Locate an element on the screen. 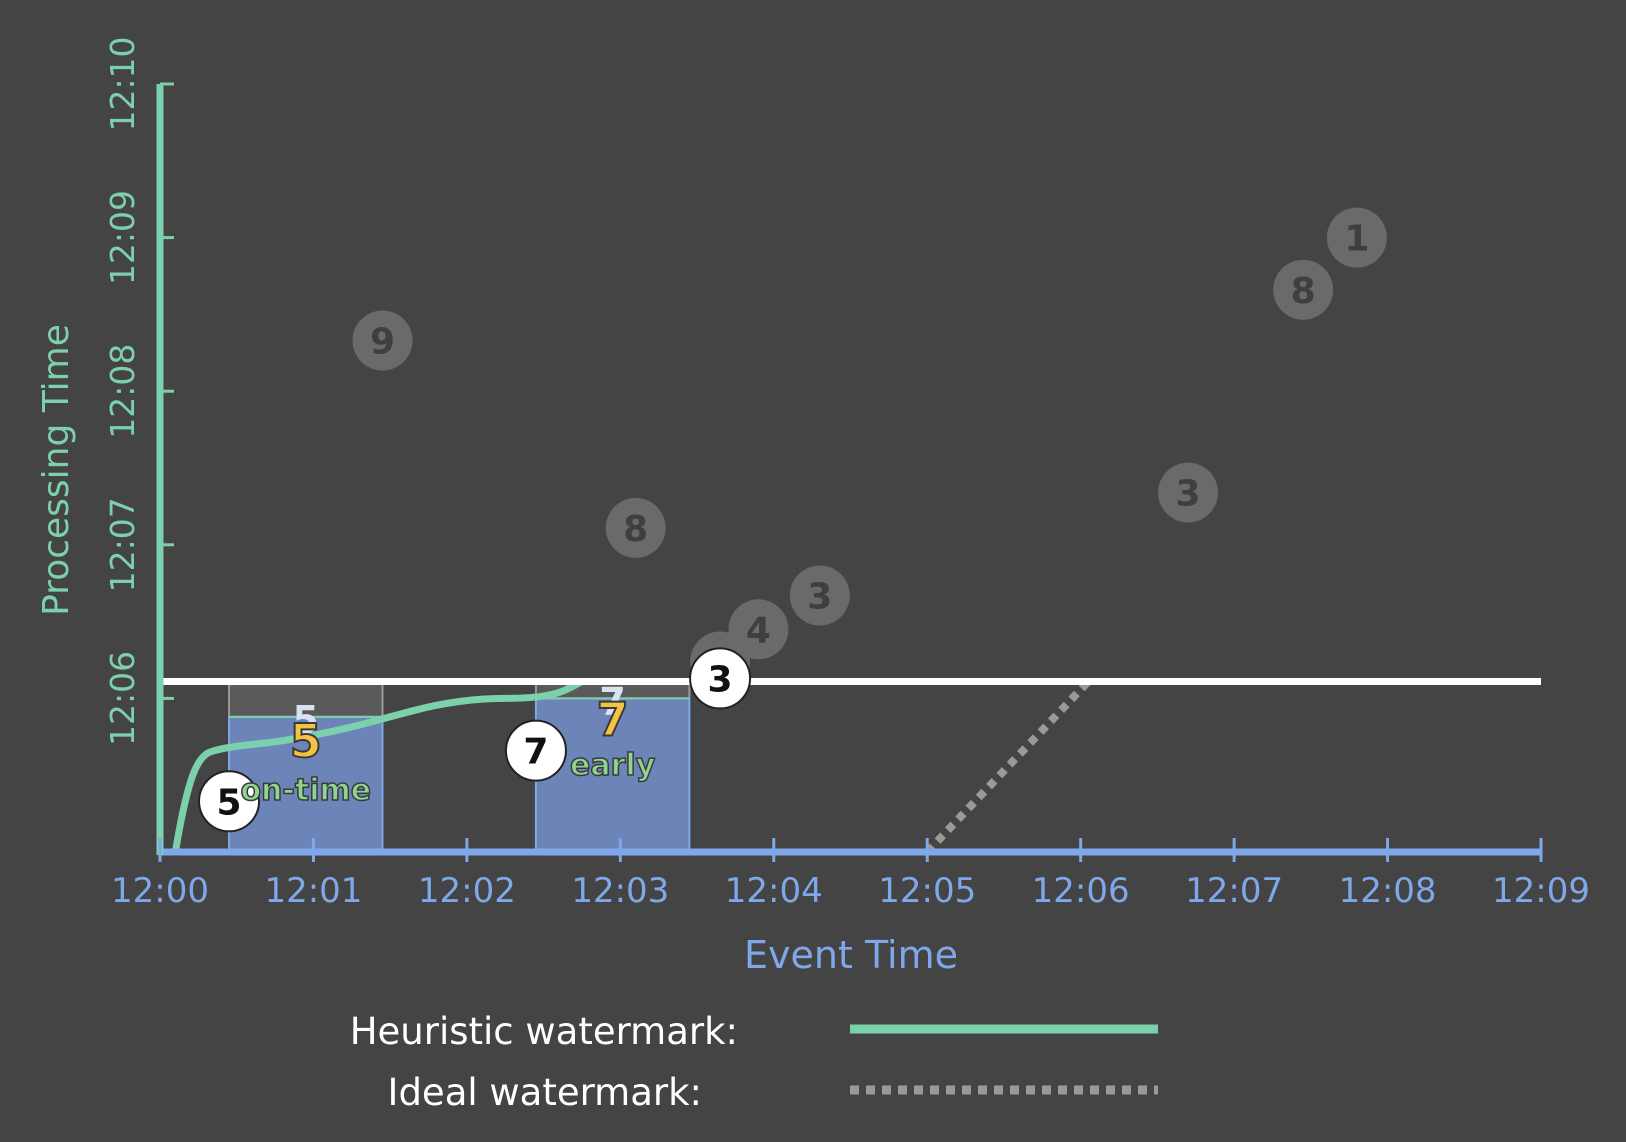  x-tick-label: 12:02 is located at coordinates (467, 891).